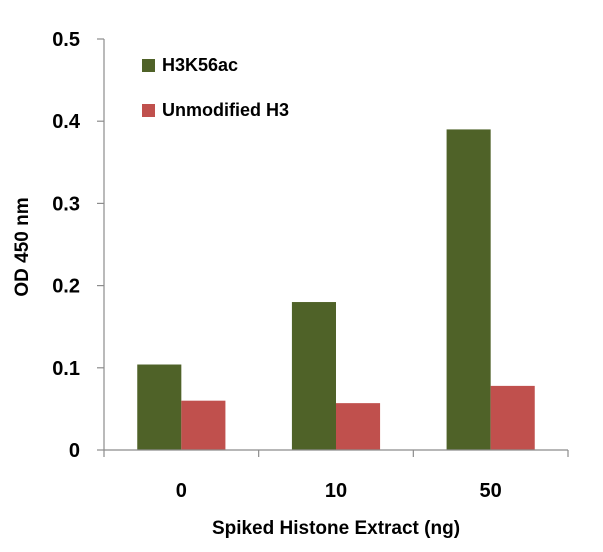  What do you see at coordinates (66, 122) in the screenshot?
I see `y-tick-label: 0.4` at bounding box center [66, 122].